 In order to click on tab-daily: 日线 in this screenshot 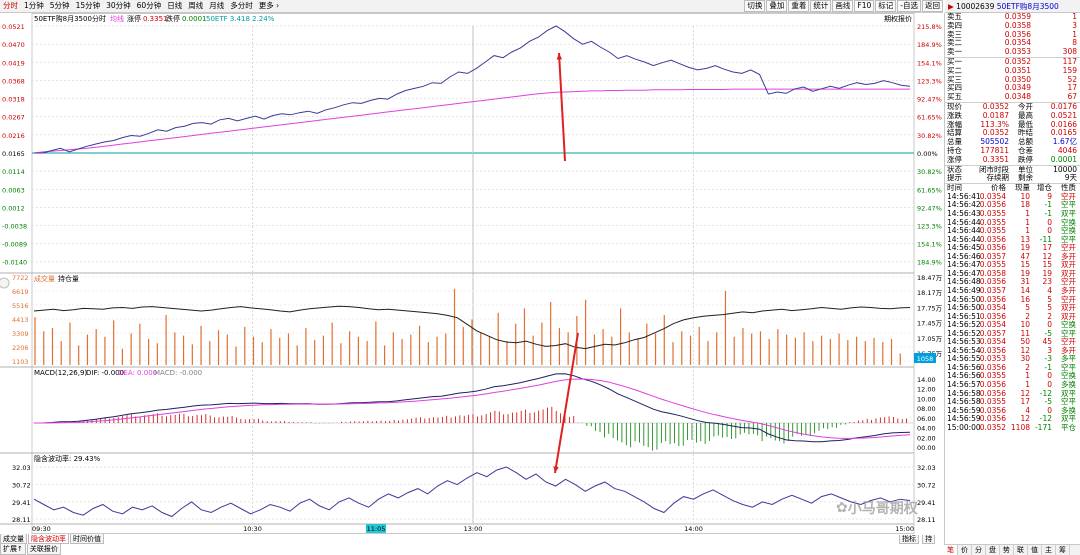, I will do `click(175, 5)`.